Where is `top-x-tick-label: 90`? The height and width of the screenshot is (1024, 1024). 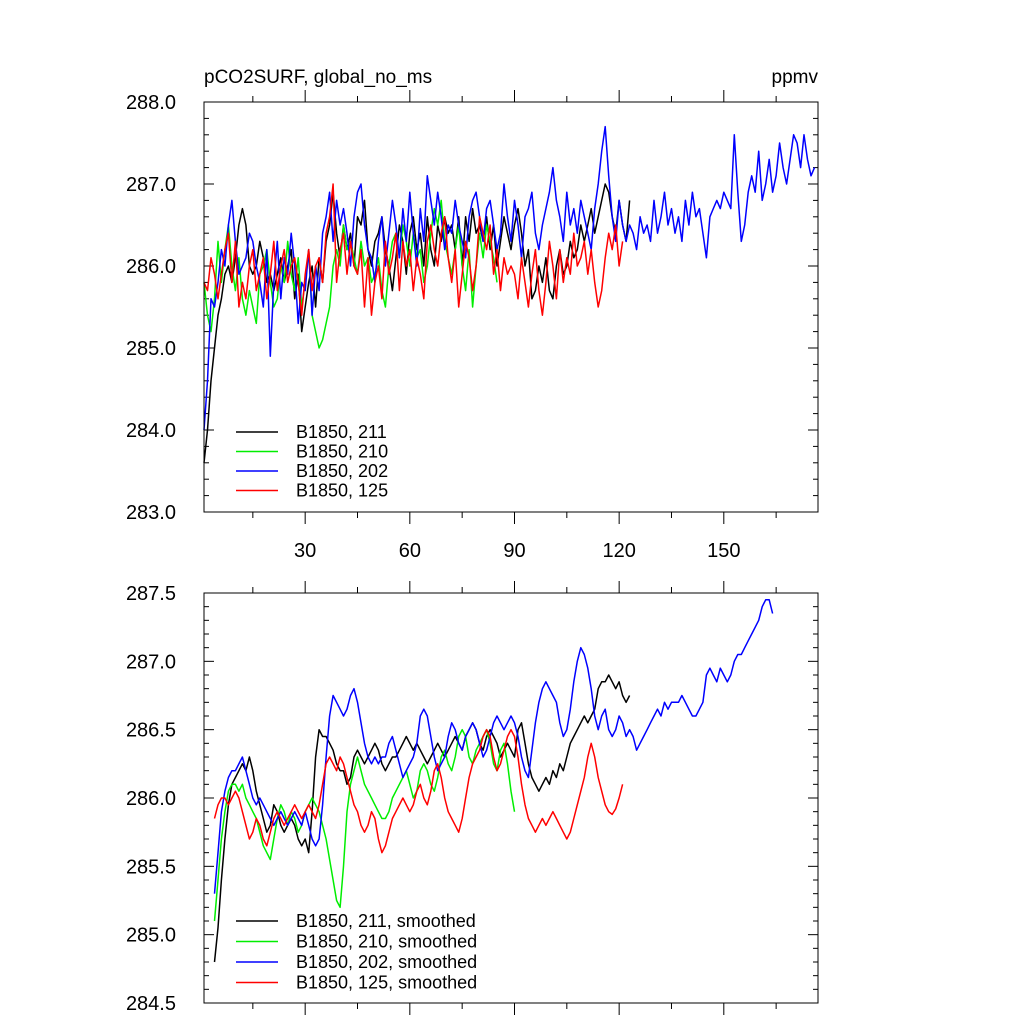
top-x-tick-label: 90 is located at coordinates (514, 551).